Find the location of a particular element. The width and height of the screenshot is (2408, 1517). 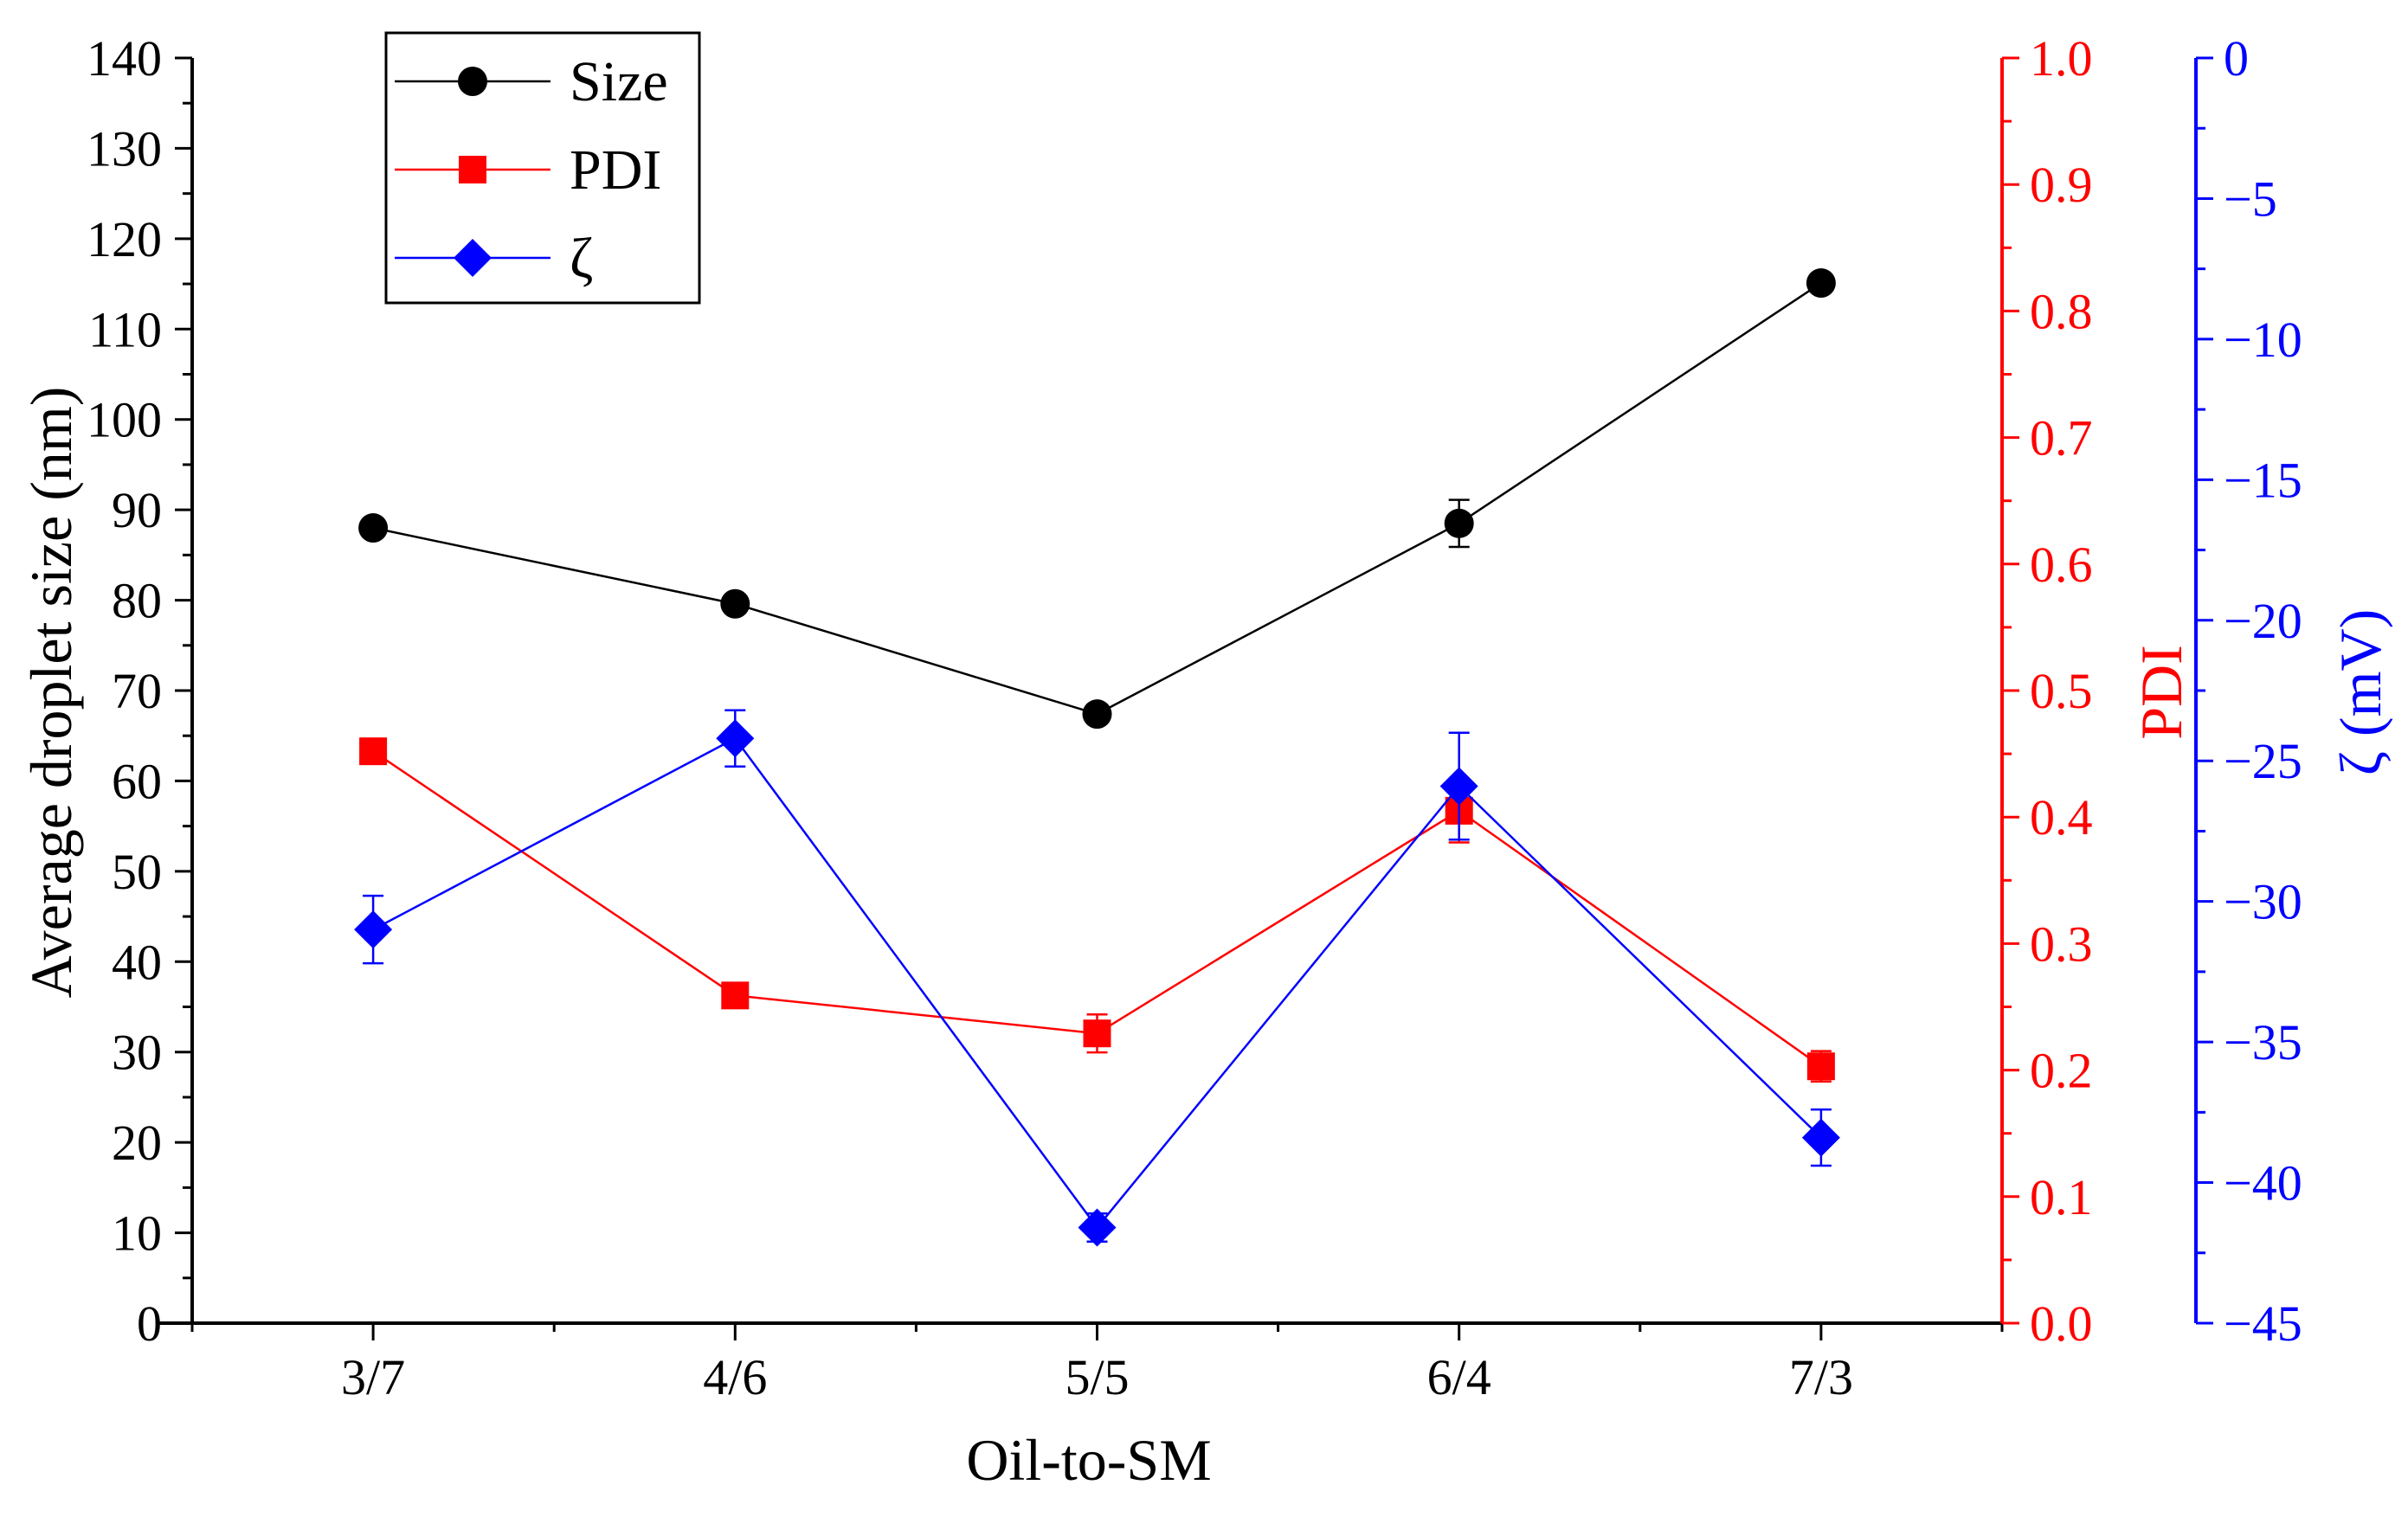

x-tick-label: 3/7 is located at coordinates (373, 1377).